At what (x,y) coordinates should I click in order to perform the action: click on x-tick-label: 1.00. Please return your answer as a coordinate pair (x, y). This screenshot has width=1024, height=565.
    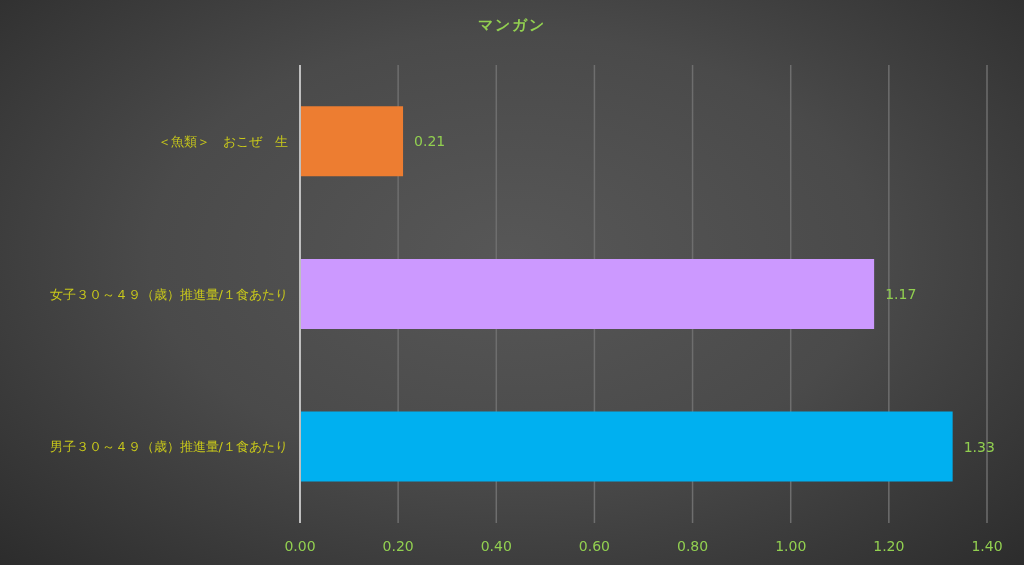
    Looking at the image, I should click on (791, 545).